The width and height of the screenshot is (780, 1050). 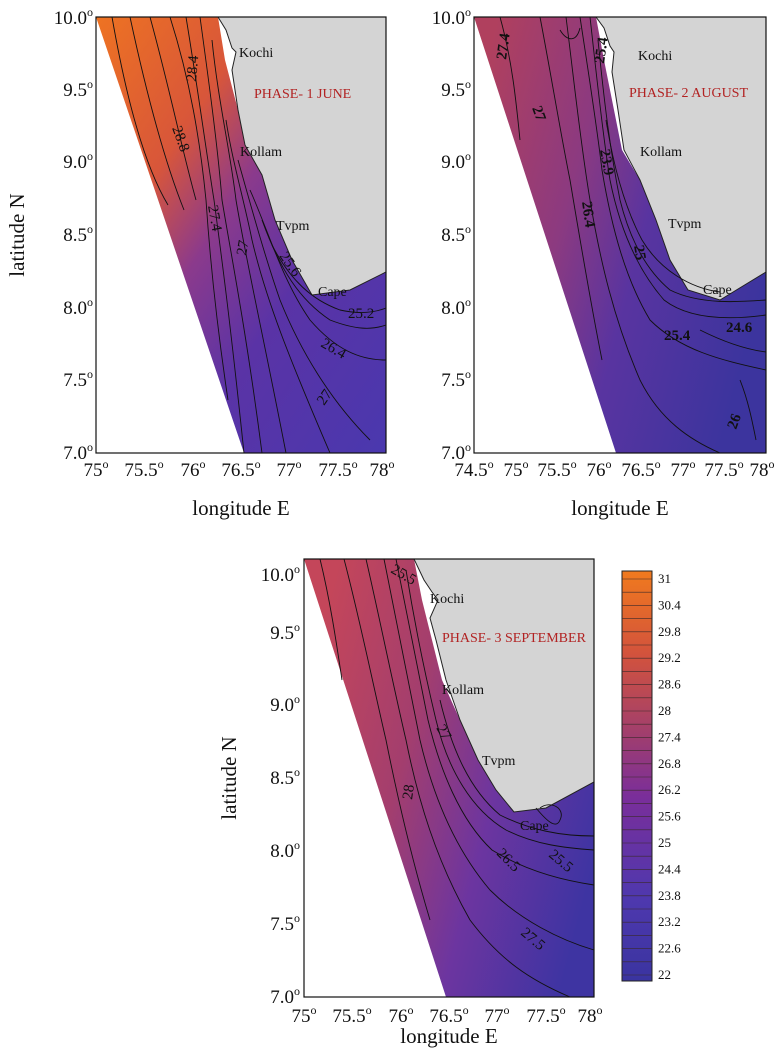 What do you see at coordinates (614, 469) in the screenshot?
I see `x-axis-ticks: 74.5o 75o 75.5o 76o 76.5o 77o 77.5o 78o` at bounding box center [614, 469].